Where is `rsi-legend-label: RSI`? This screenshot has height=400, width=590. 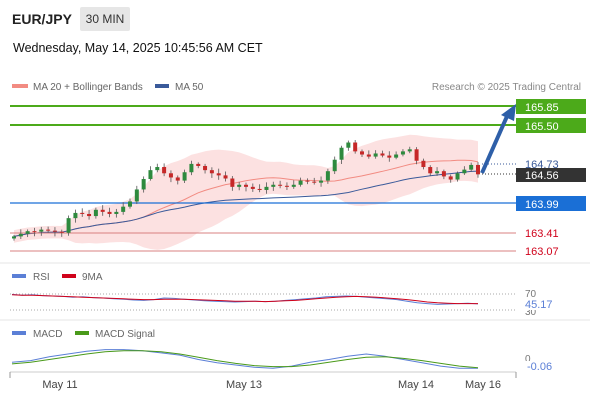
rsi-legend-label: RSI is located at coordinates (41, 277).